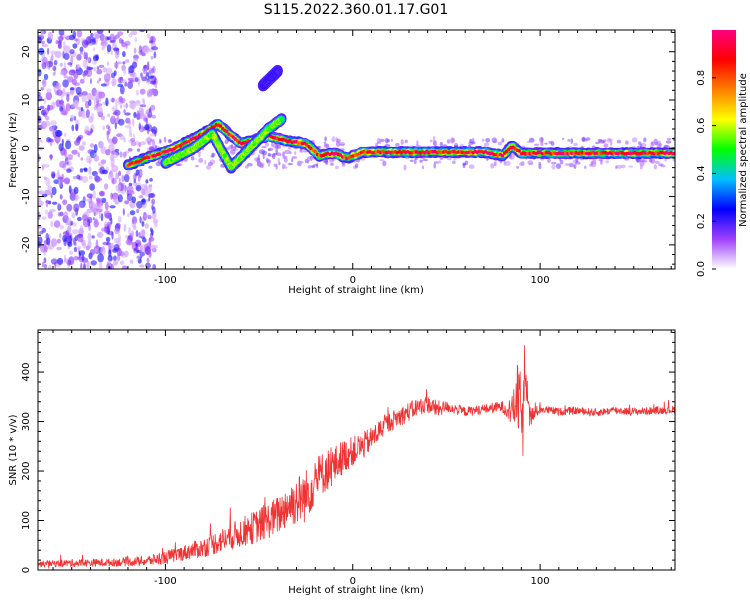 Image resolution: width=750 pixels, height=600 pixels. What do you see at coordinates (165, 280) in the screenshot?
I see `spectrogram-x-tick-label: -100` at bounding box center [165, 280].